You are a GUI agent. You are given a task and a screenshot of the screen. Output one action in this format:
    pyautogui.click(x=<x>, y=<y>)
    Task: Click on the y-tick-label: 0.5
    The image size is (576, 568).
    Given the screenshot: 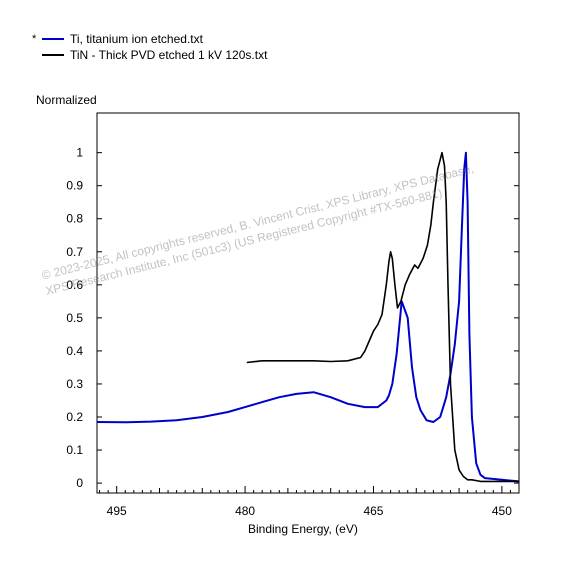 What is the action you would take?
    pyautogui.click(x=74, y=318)
    